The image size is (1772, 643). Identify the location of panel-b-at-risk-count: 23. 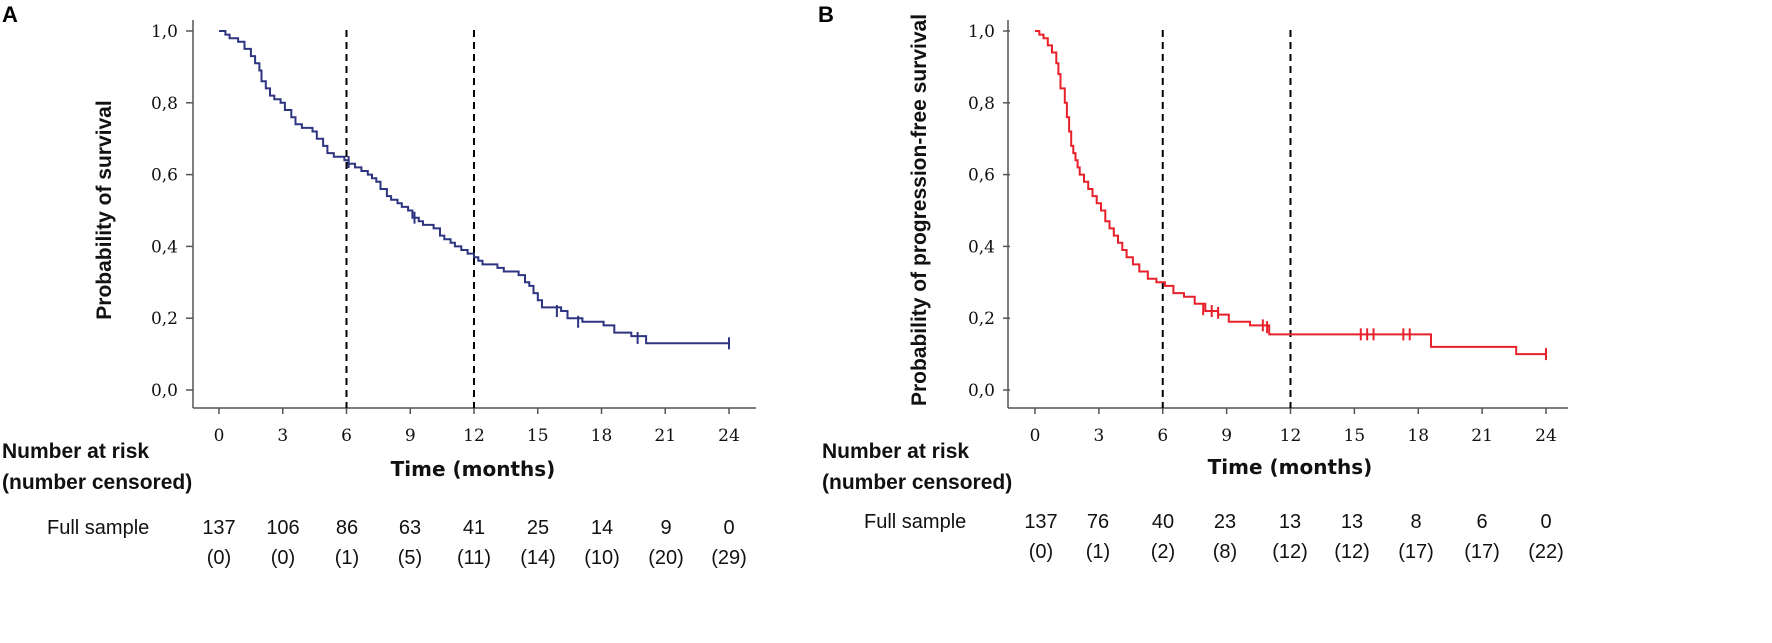
(1225, 522).